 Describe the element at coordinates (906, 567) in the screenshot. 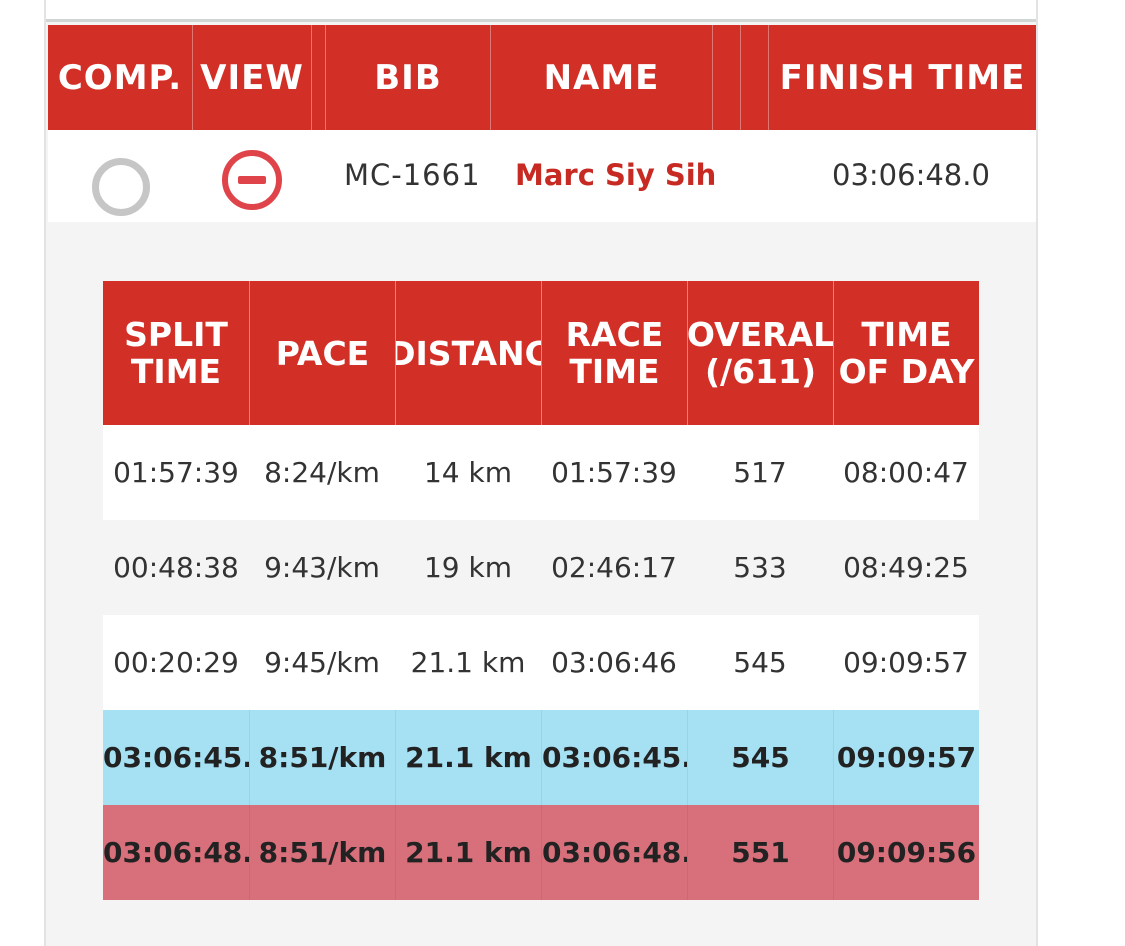

I see `split-time-of-day: 08:49:25` at that location.